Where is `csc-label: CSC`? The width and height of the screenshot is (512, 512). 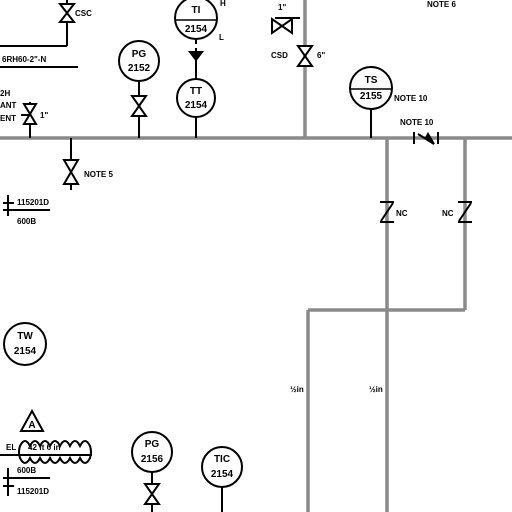 csc-label: CSC is located at coordinates (83, 13).